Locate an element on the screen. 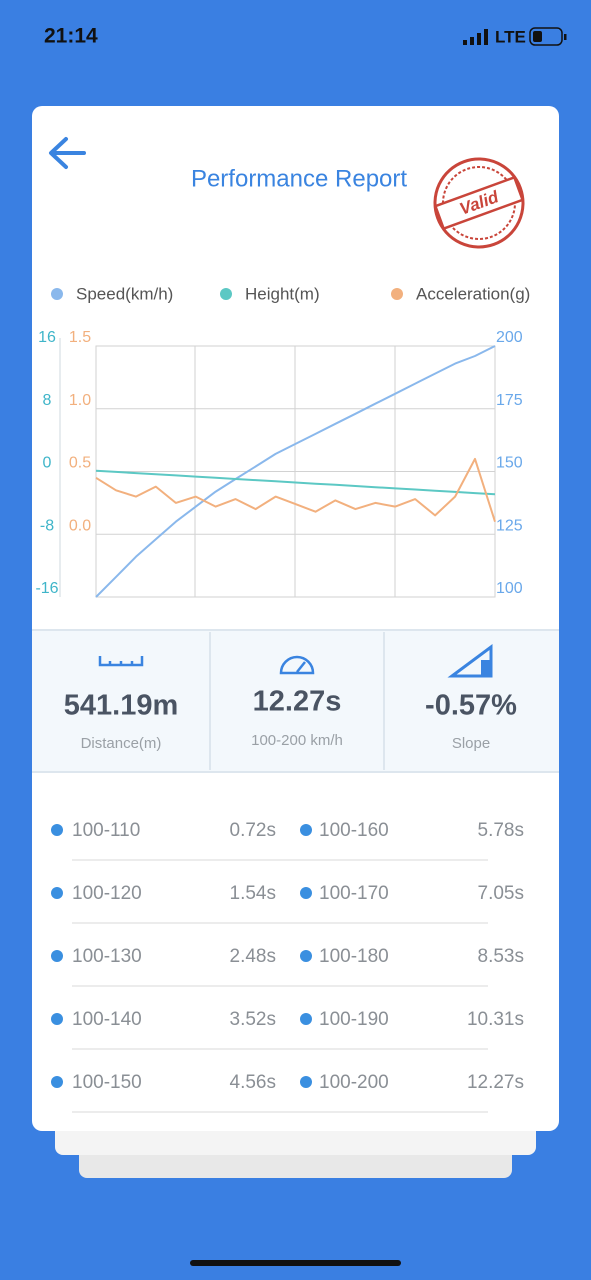 Image resolution: width=591 pixels, height=1280 pixels. legend-label: Acceleration(g) is located at coordinates (473, 293).